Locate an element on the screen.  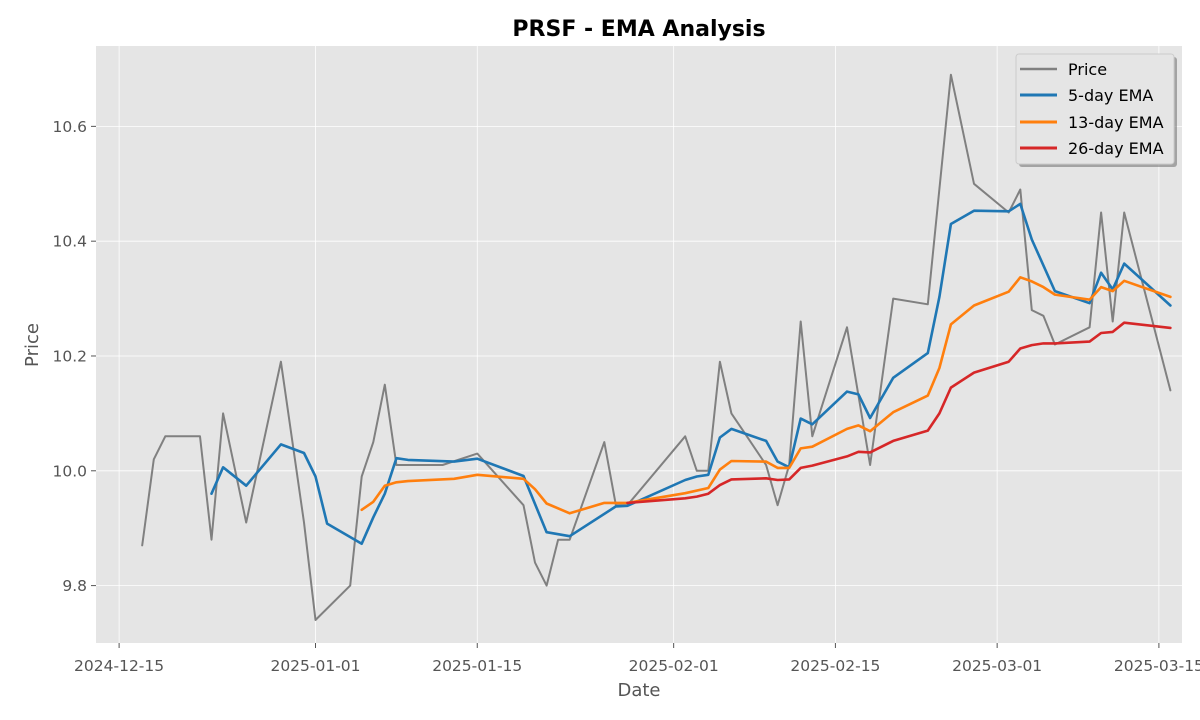
legend-label-ema13: 13-day EMA is located at coordinates (1116, 122).